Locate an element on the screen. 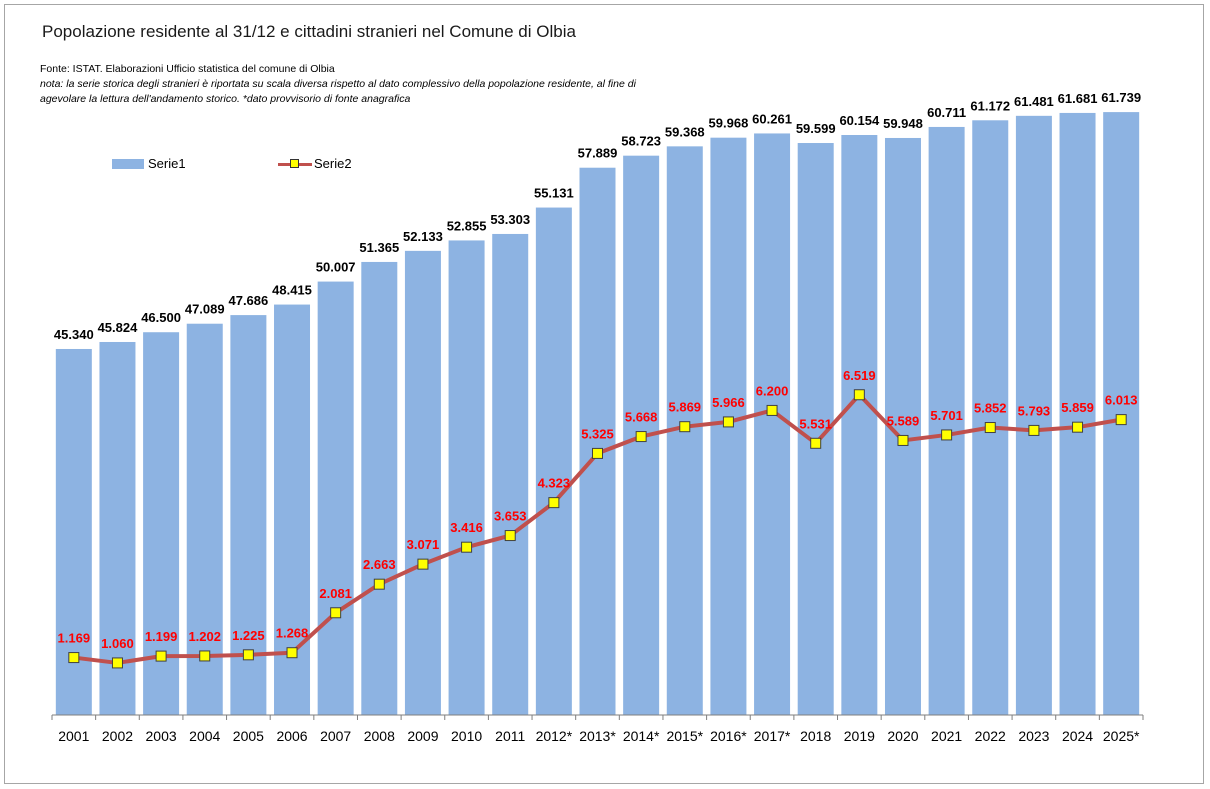  x-tick-label: 2015* is located at coordinates (684, 736).